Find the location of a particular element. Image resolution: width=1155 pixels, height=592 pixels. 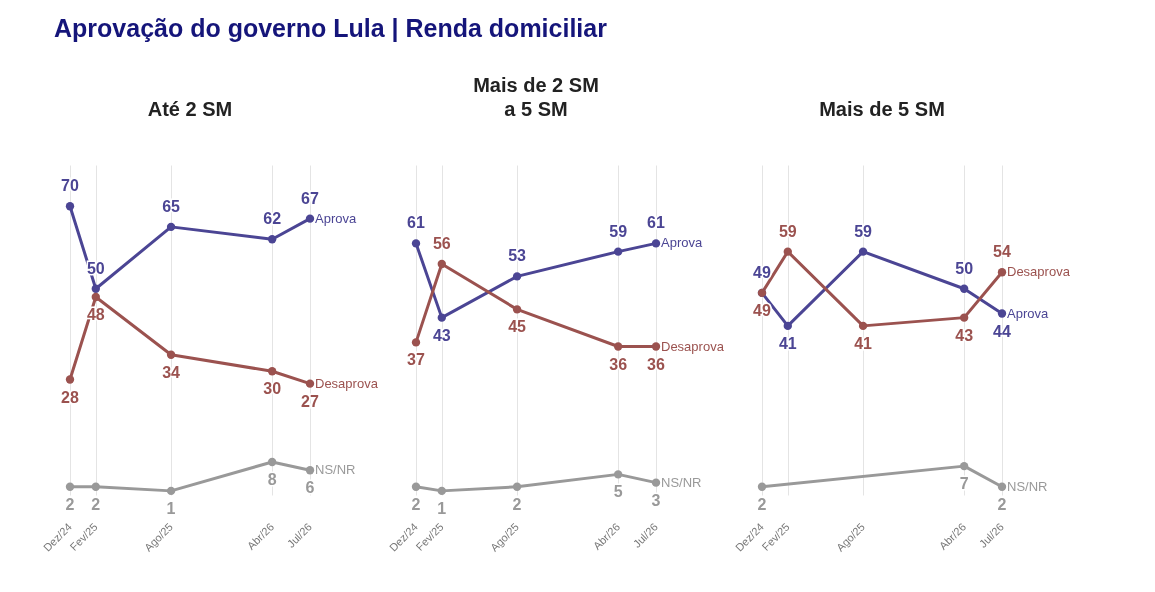

data-label: 65 is located at coordinates (171, 206).